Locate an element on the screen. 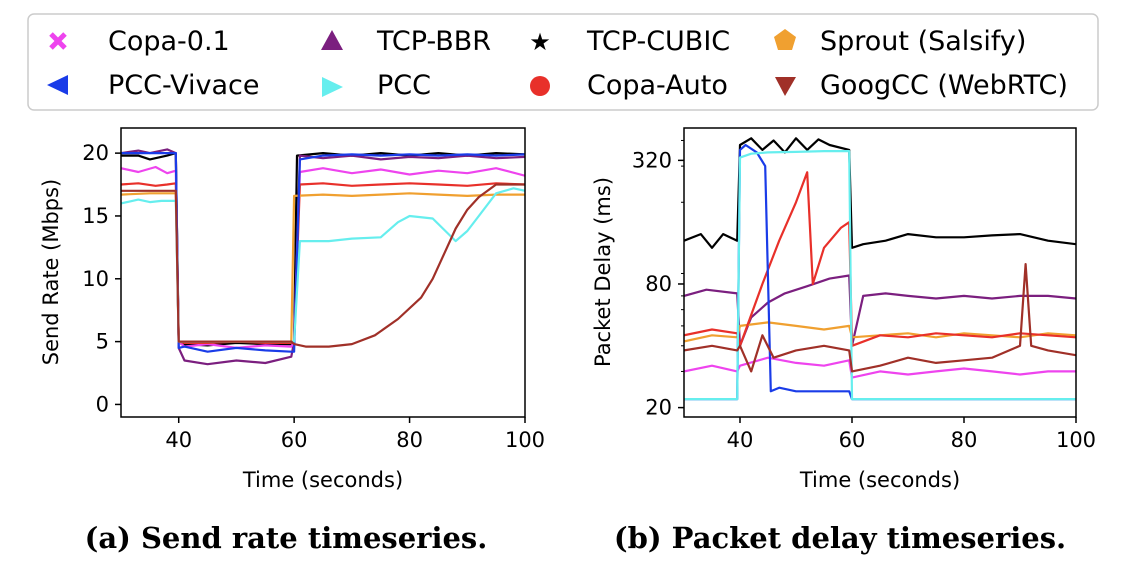 The image size is (1136, 578). send-rate-y-tick-label: 10 is located at coordinates (95, 279).